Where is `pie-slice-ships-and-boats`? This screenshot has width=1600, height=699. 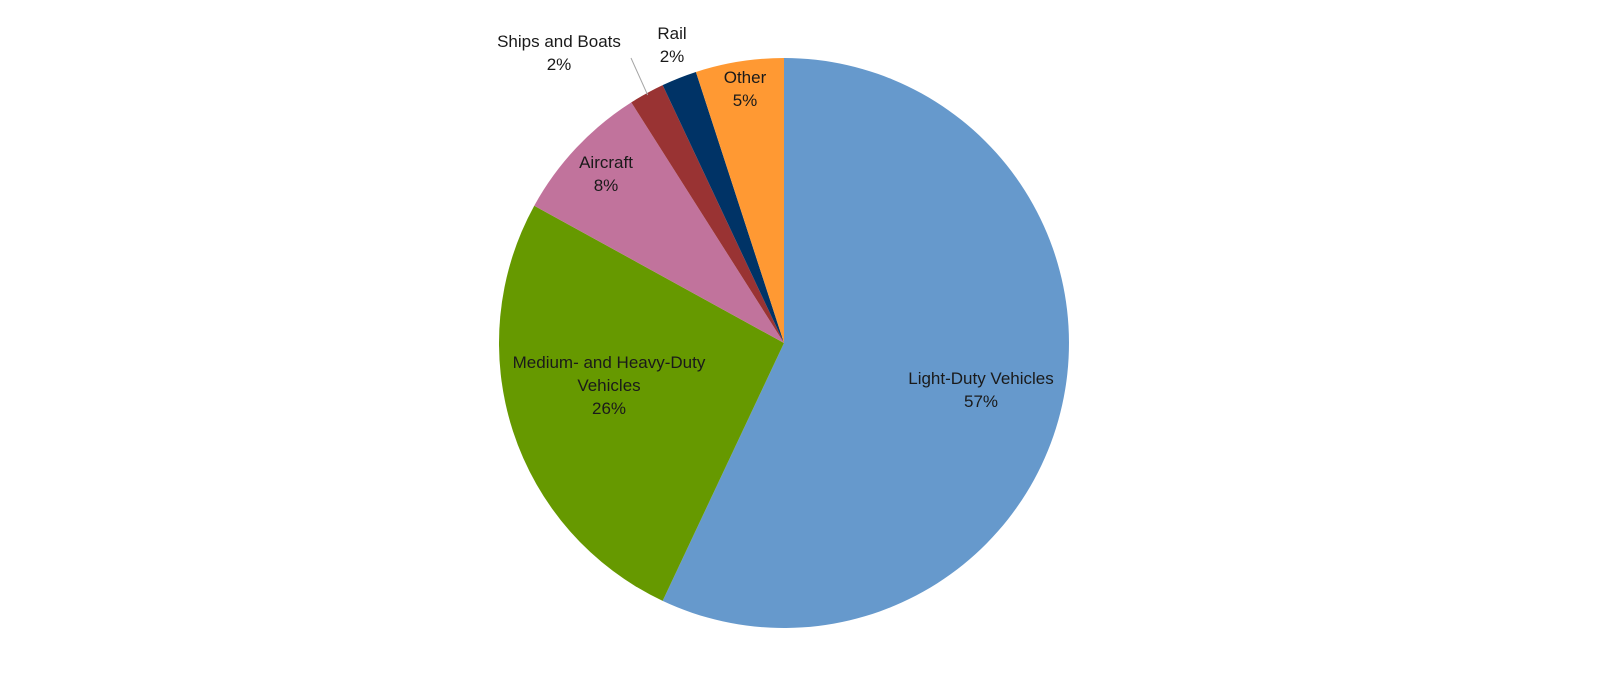 pie-slice-ships-and-boats is located at coordinates (707, 214).